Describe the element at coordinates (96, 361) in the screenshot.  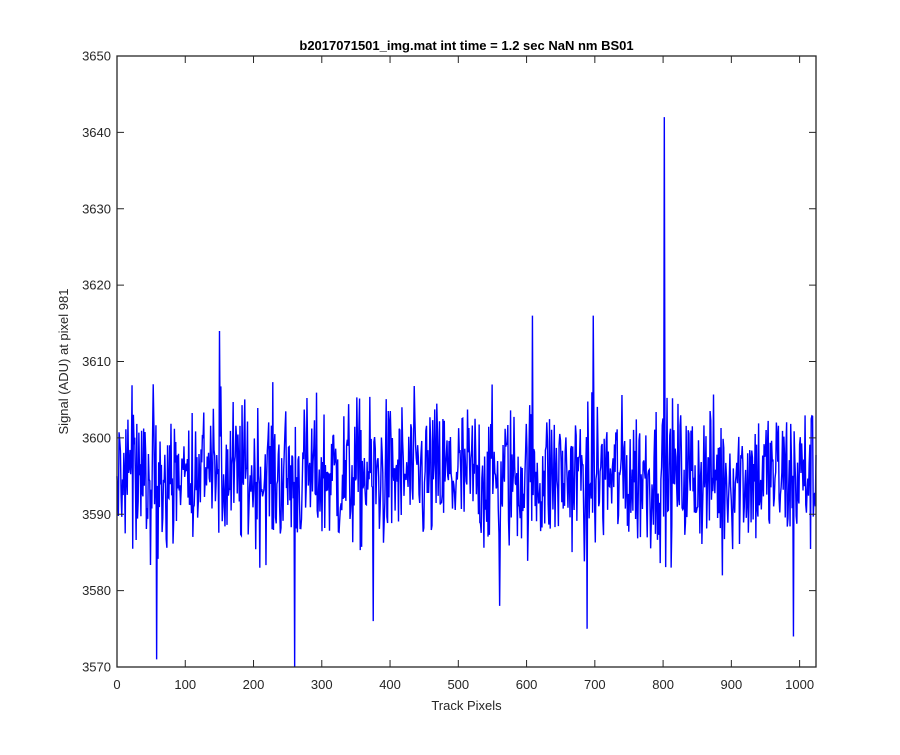
I see `y-tick-label: 3610` at that location.